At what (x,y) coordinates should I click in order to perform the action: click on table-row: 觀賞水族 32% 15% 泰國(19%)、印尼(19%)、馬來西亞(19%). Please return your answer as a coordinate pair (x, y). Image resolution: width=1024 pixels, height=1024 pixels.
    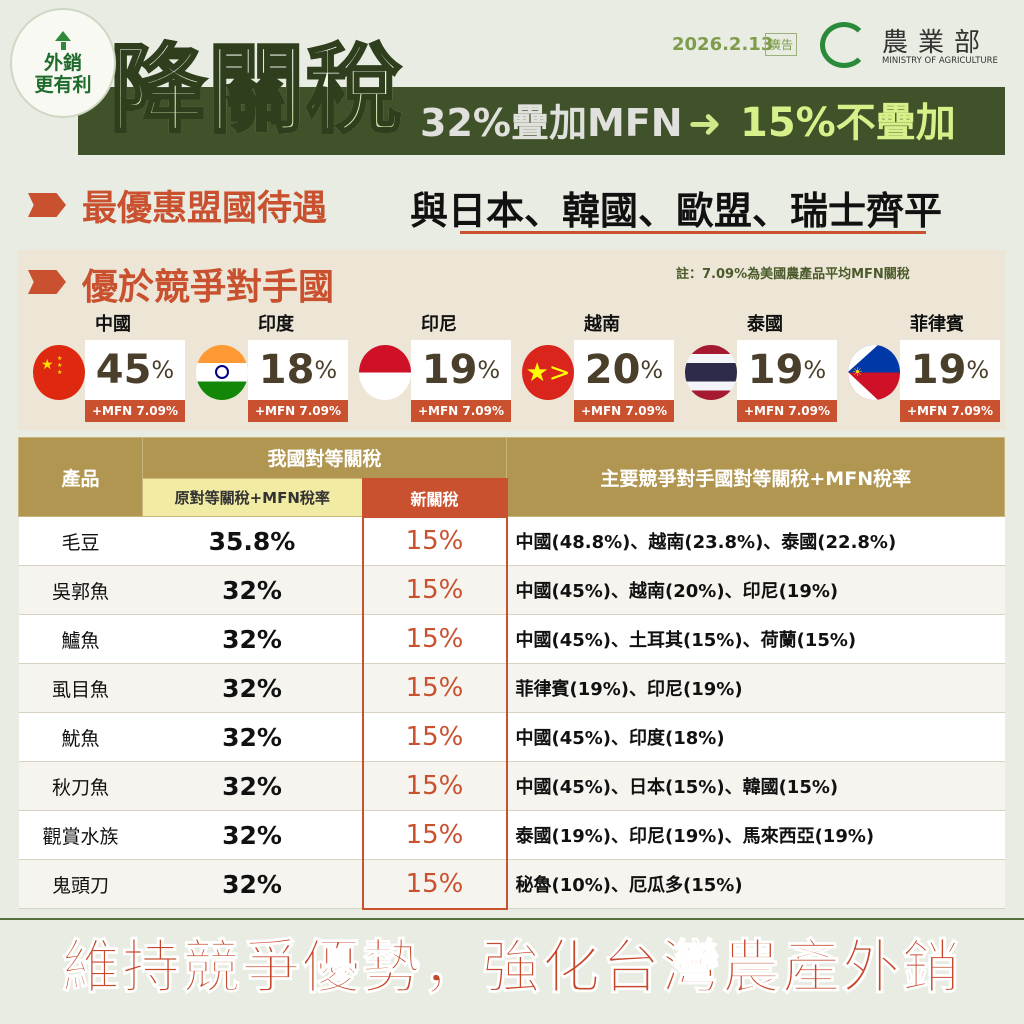
    Looking at the image, I should click on (511, 835).